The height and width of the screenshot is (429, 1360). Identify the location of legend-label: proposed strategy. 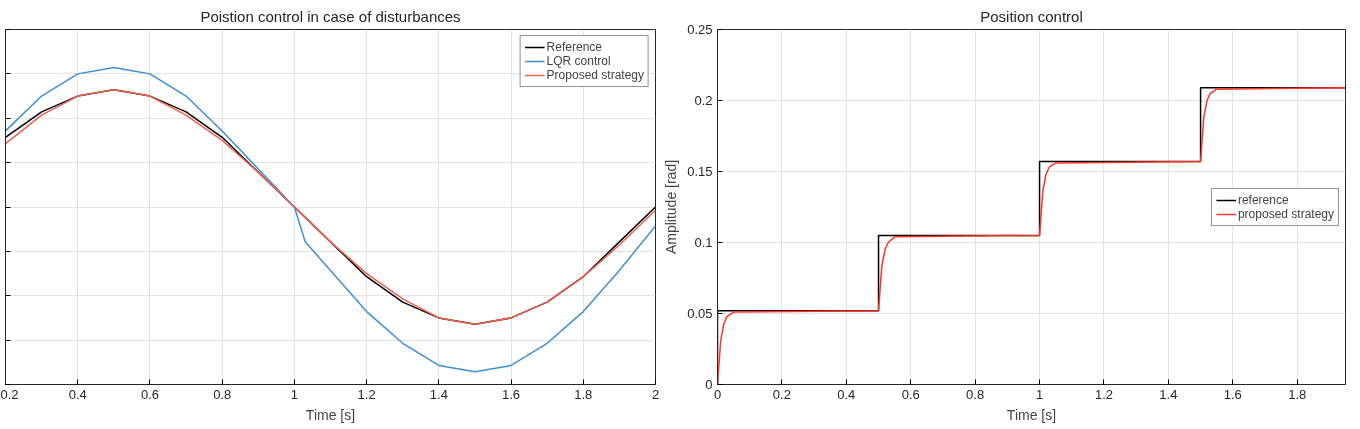
(1285, 213).